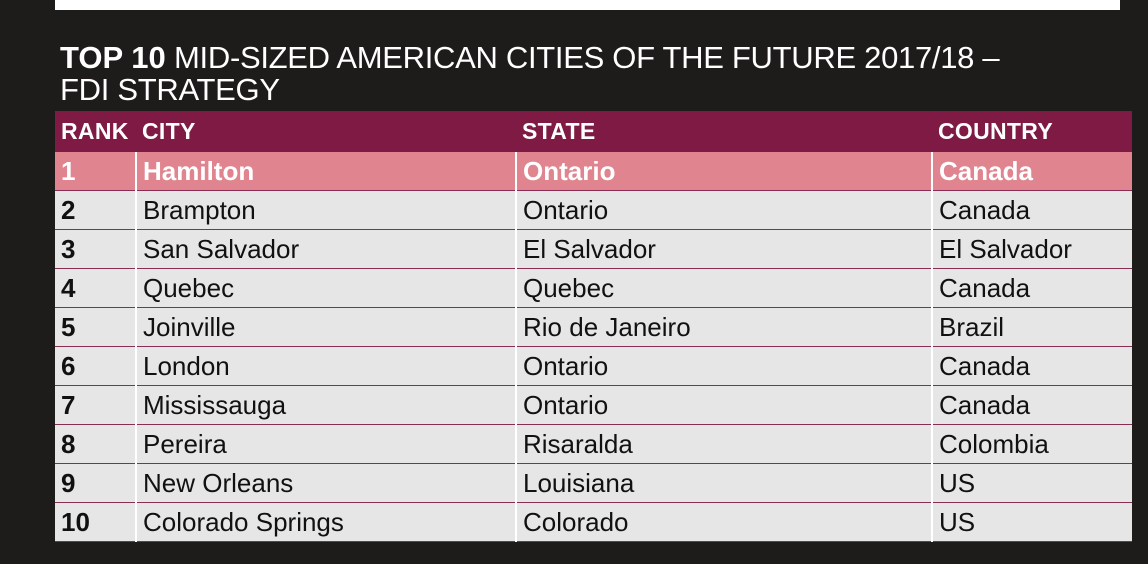 The image size is (1148, 564). I want to click on rank-cell: 5, so click(96, 327).